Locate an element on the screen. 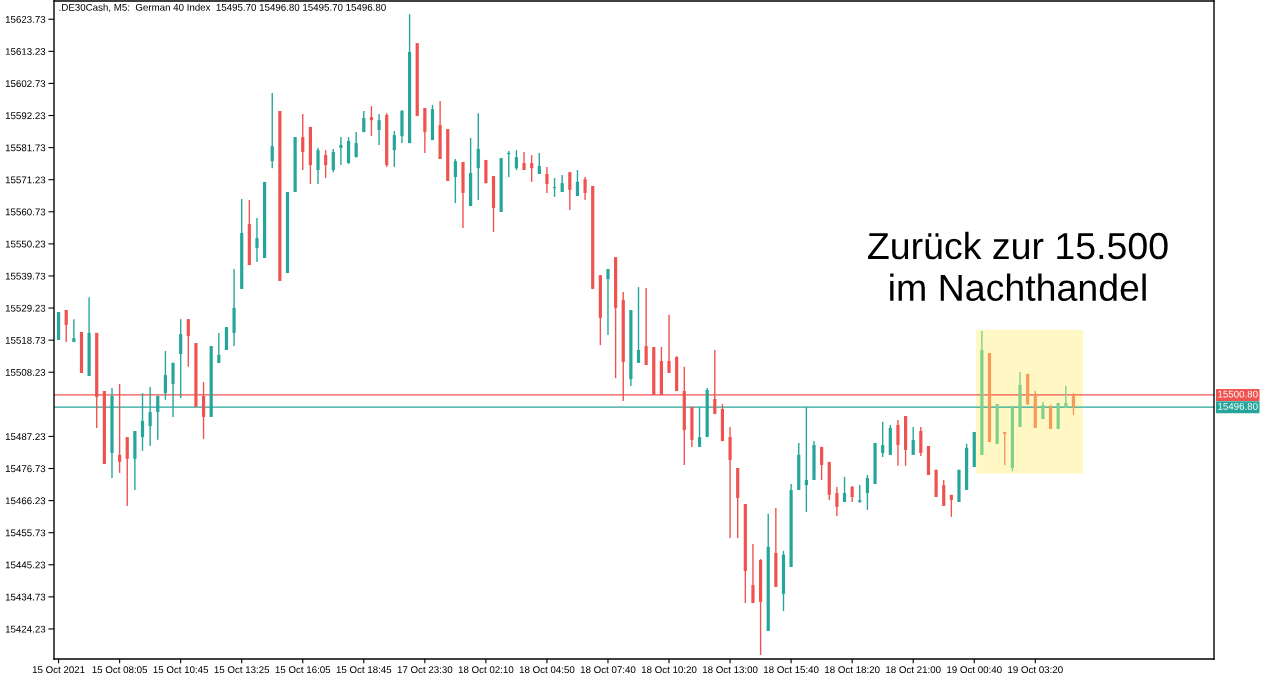 The height and width of the screenshot is (681, 1272). x-tick-label: 18 Oct 21:00 is located at coordinates (913, 670).